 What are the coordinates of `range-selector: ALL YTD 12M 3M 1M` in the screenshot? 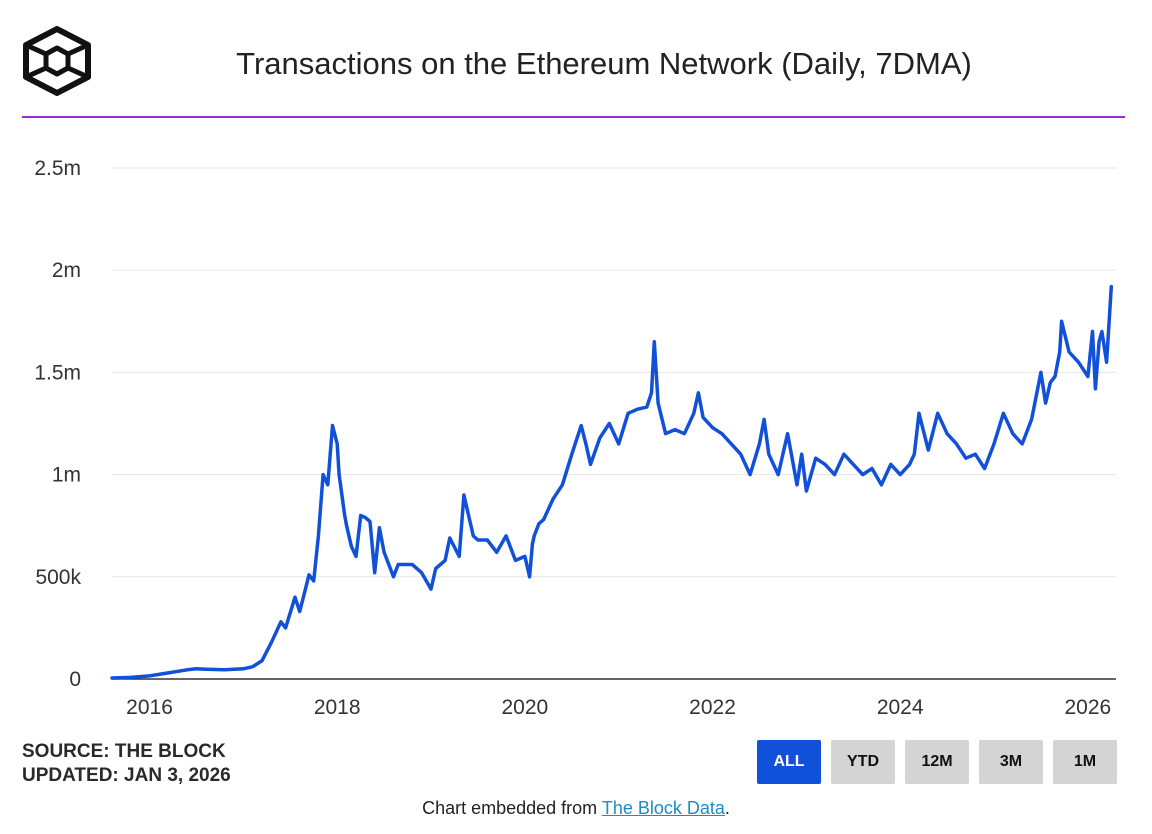 It's located at (937, 762).